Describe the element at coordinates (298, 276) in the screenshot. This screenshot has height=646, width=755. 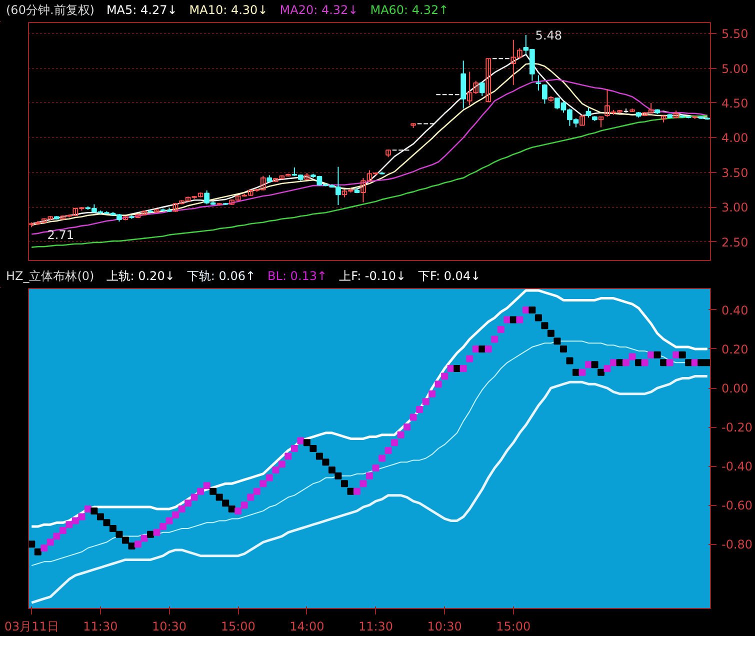
I see `text: BL: 0.13↑` at that location.